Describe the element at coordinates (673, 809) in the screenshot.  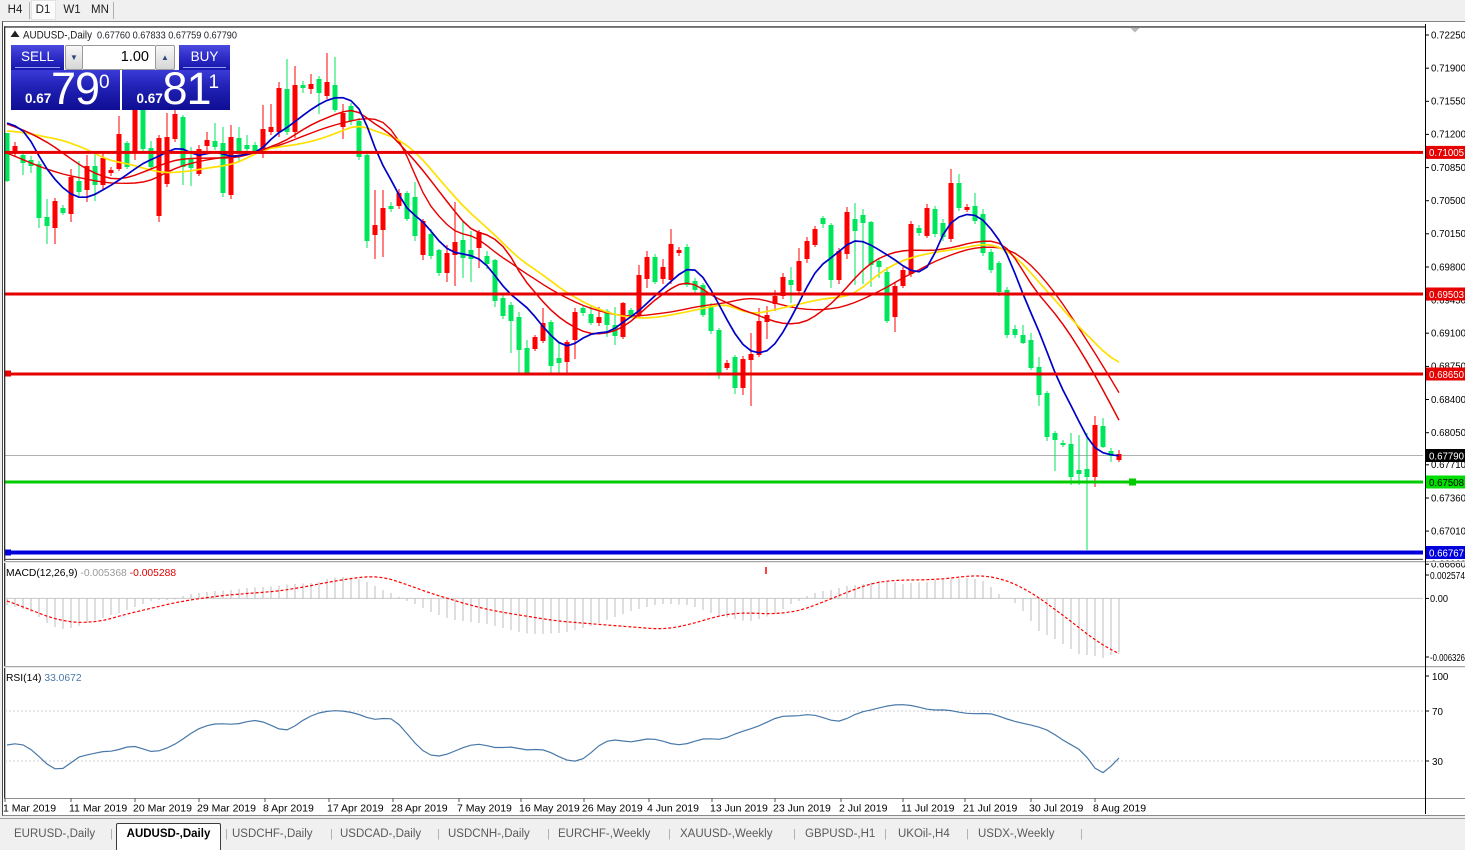
I see `svg-text: 4 Jun 2019` at that location.